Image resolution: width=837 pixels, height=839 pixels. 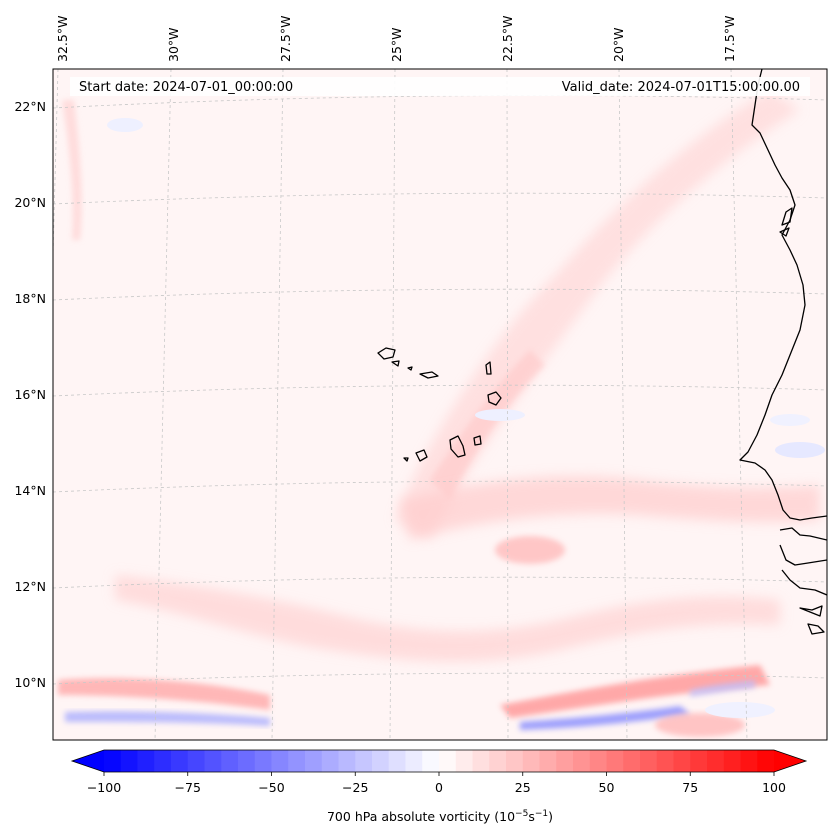 I want to click on vorticity-negative-se2, so click(x=722, y=688).